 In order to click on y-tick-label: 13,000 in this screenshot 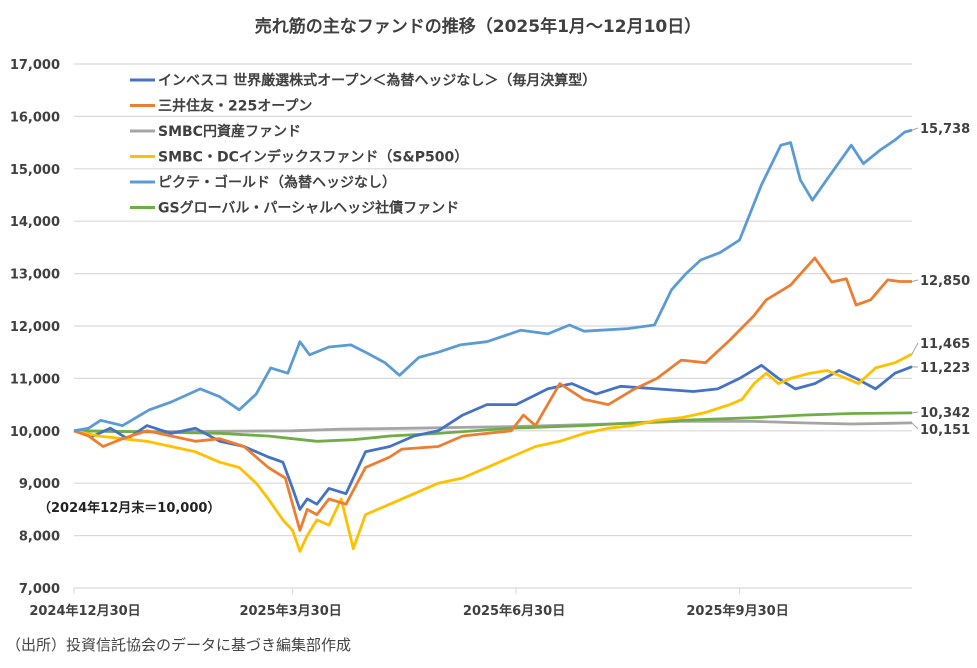, I will do `click(35, 275)`.